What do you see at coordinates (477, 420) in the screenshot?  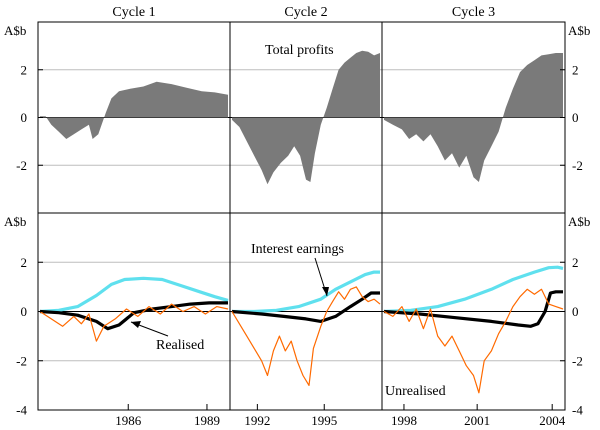 I see `x-tick-label-2001: 2001` at bounding box center [477, 420].